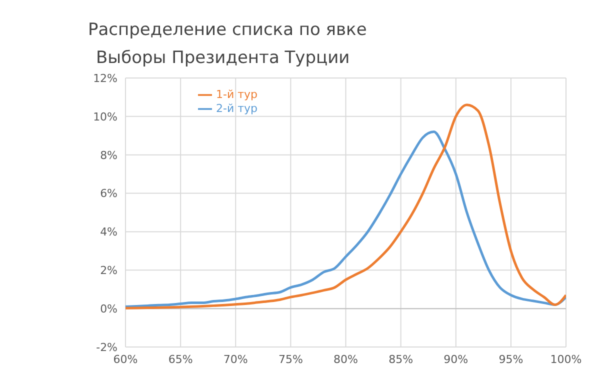 The image size is (600, 379). What do you see at coordinates (109, 309) in the screenshot?
I see `y-tick-label: 0%` at bounding box center [109, 309].